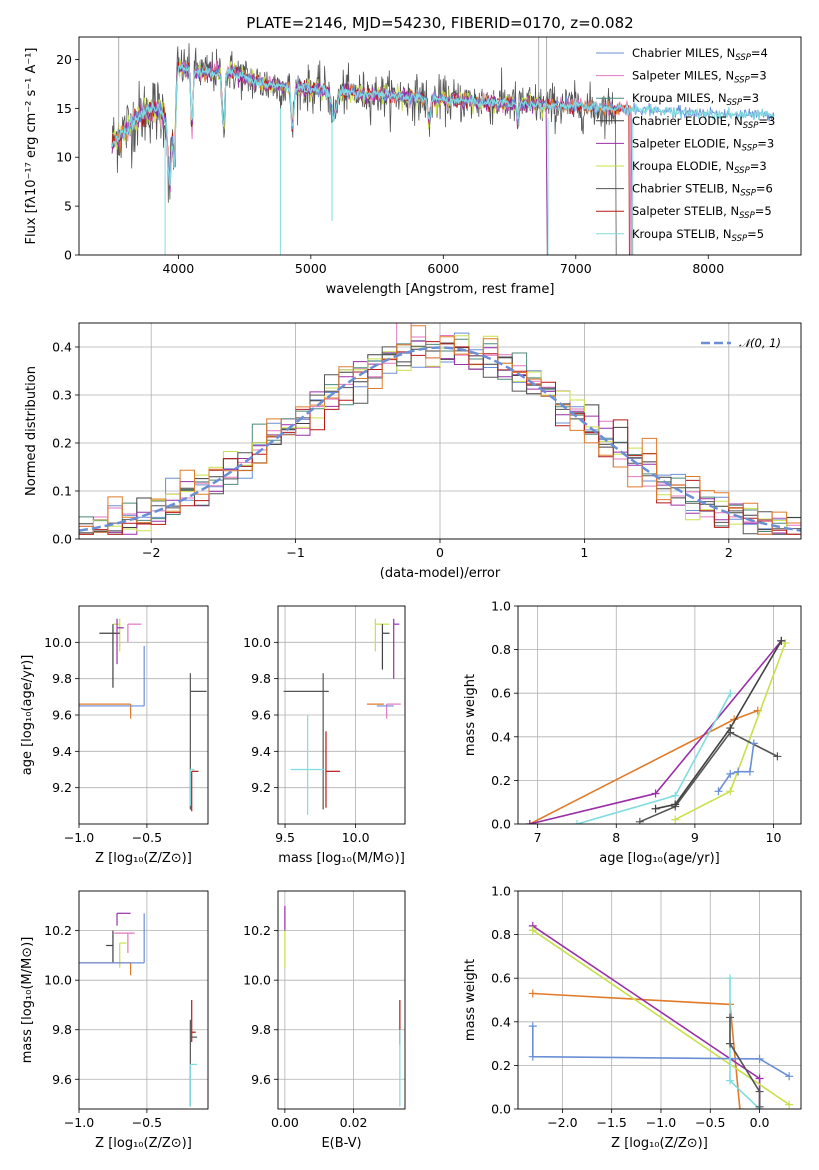 This screenshot has width=819, height=1170. I want to click on y-tick-label: 10, so click(64, 157).